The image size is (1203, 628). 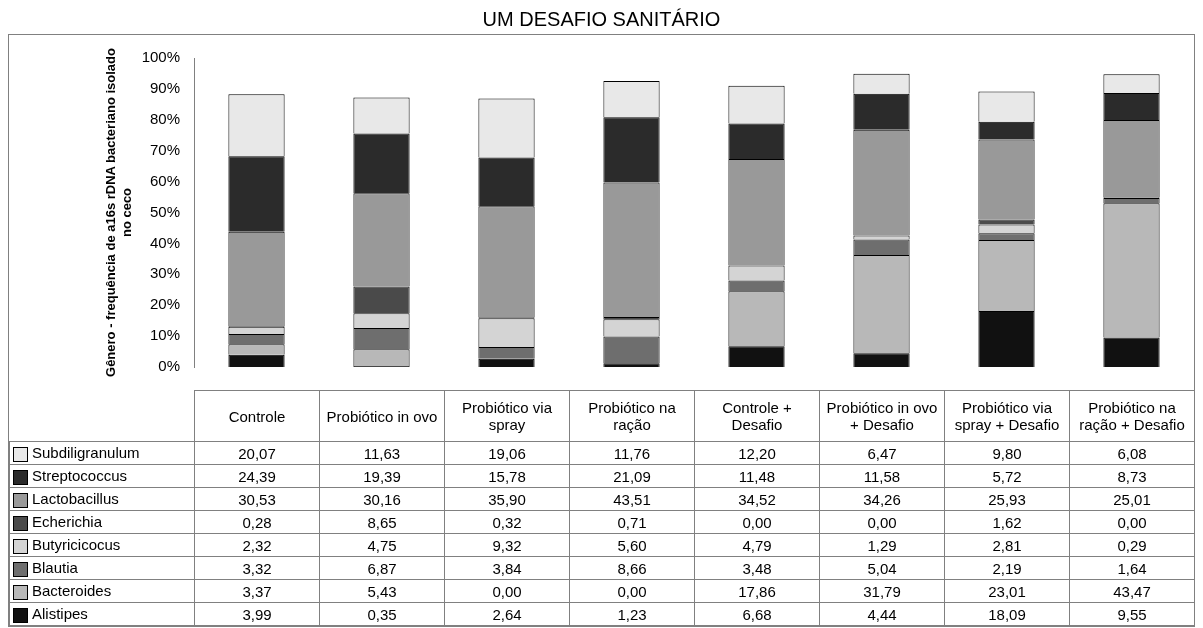 What do you see at coordinates (1132, 453) in the screenshot?
I see `data-label: 6,08` at bounding box center [1132, 453].